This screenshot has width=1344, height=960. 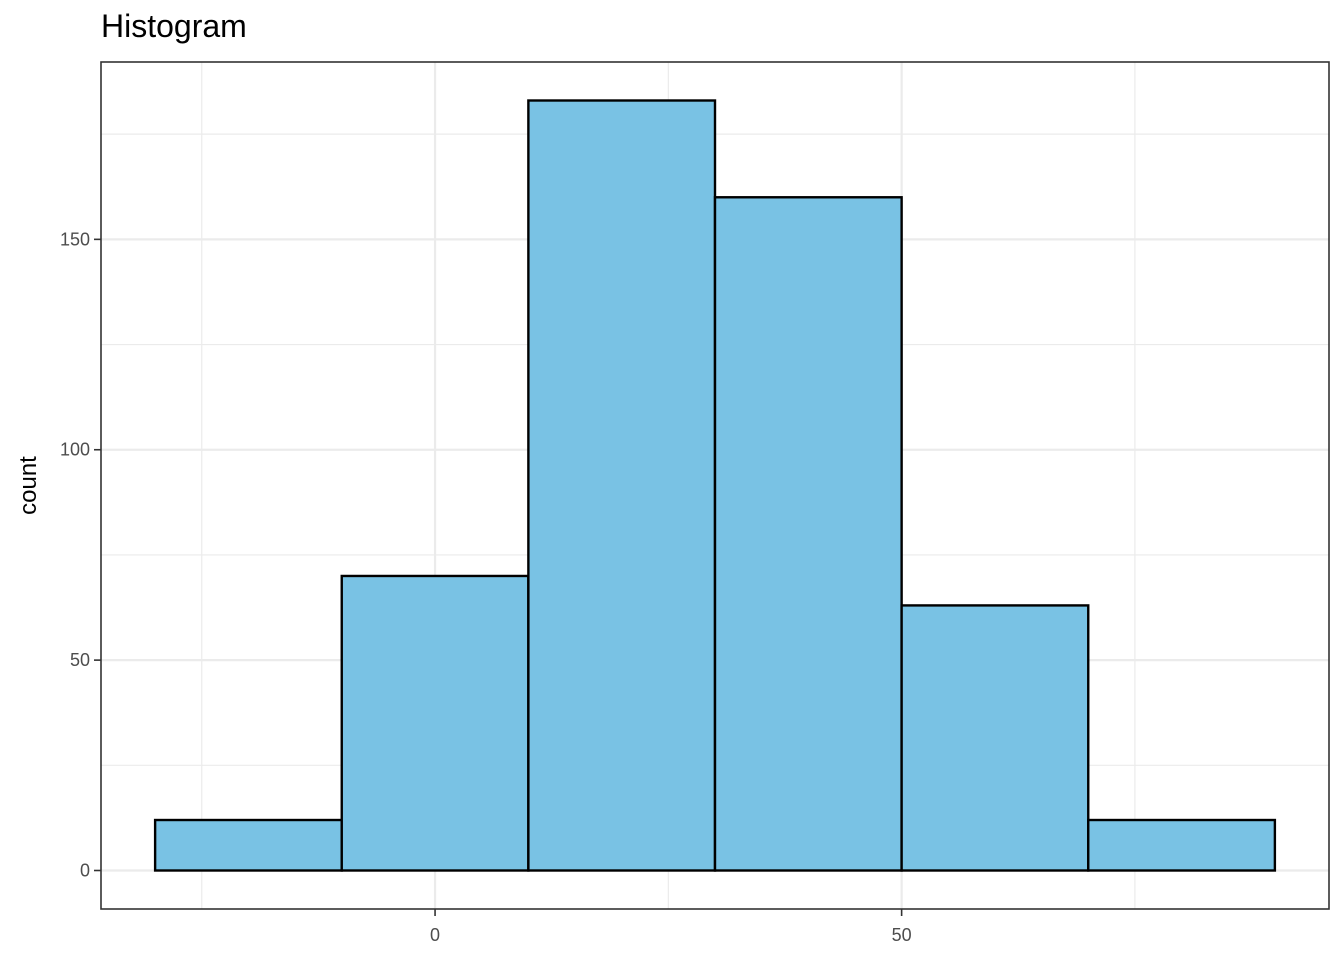 What do you see at coordinates (902, 935) in the screenshot?
I see `x-tick-label: 50` at bounding box center [902, 935].